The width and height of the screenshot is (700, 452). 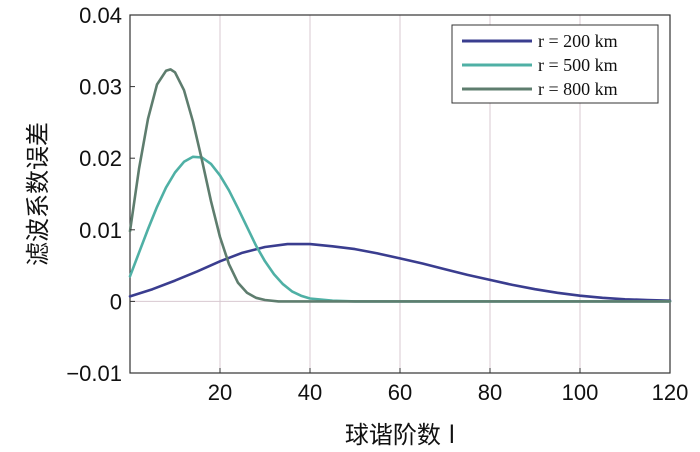 I want to click on y-tick-label: −0.01, so click(x=94, y=373).